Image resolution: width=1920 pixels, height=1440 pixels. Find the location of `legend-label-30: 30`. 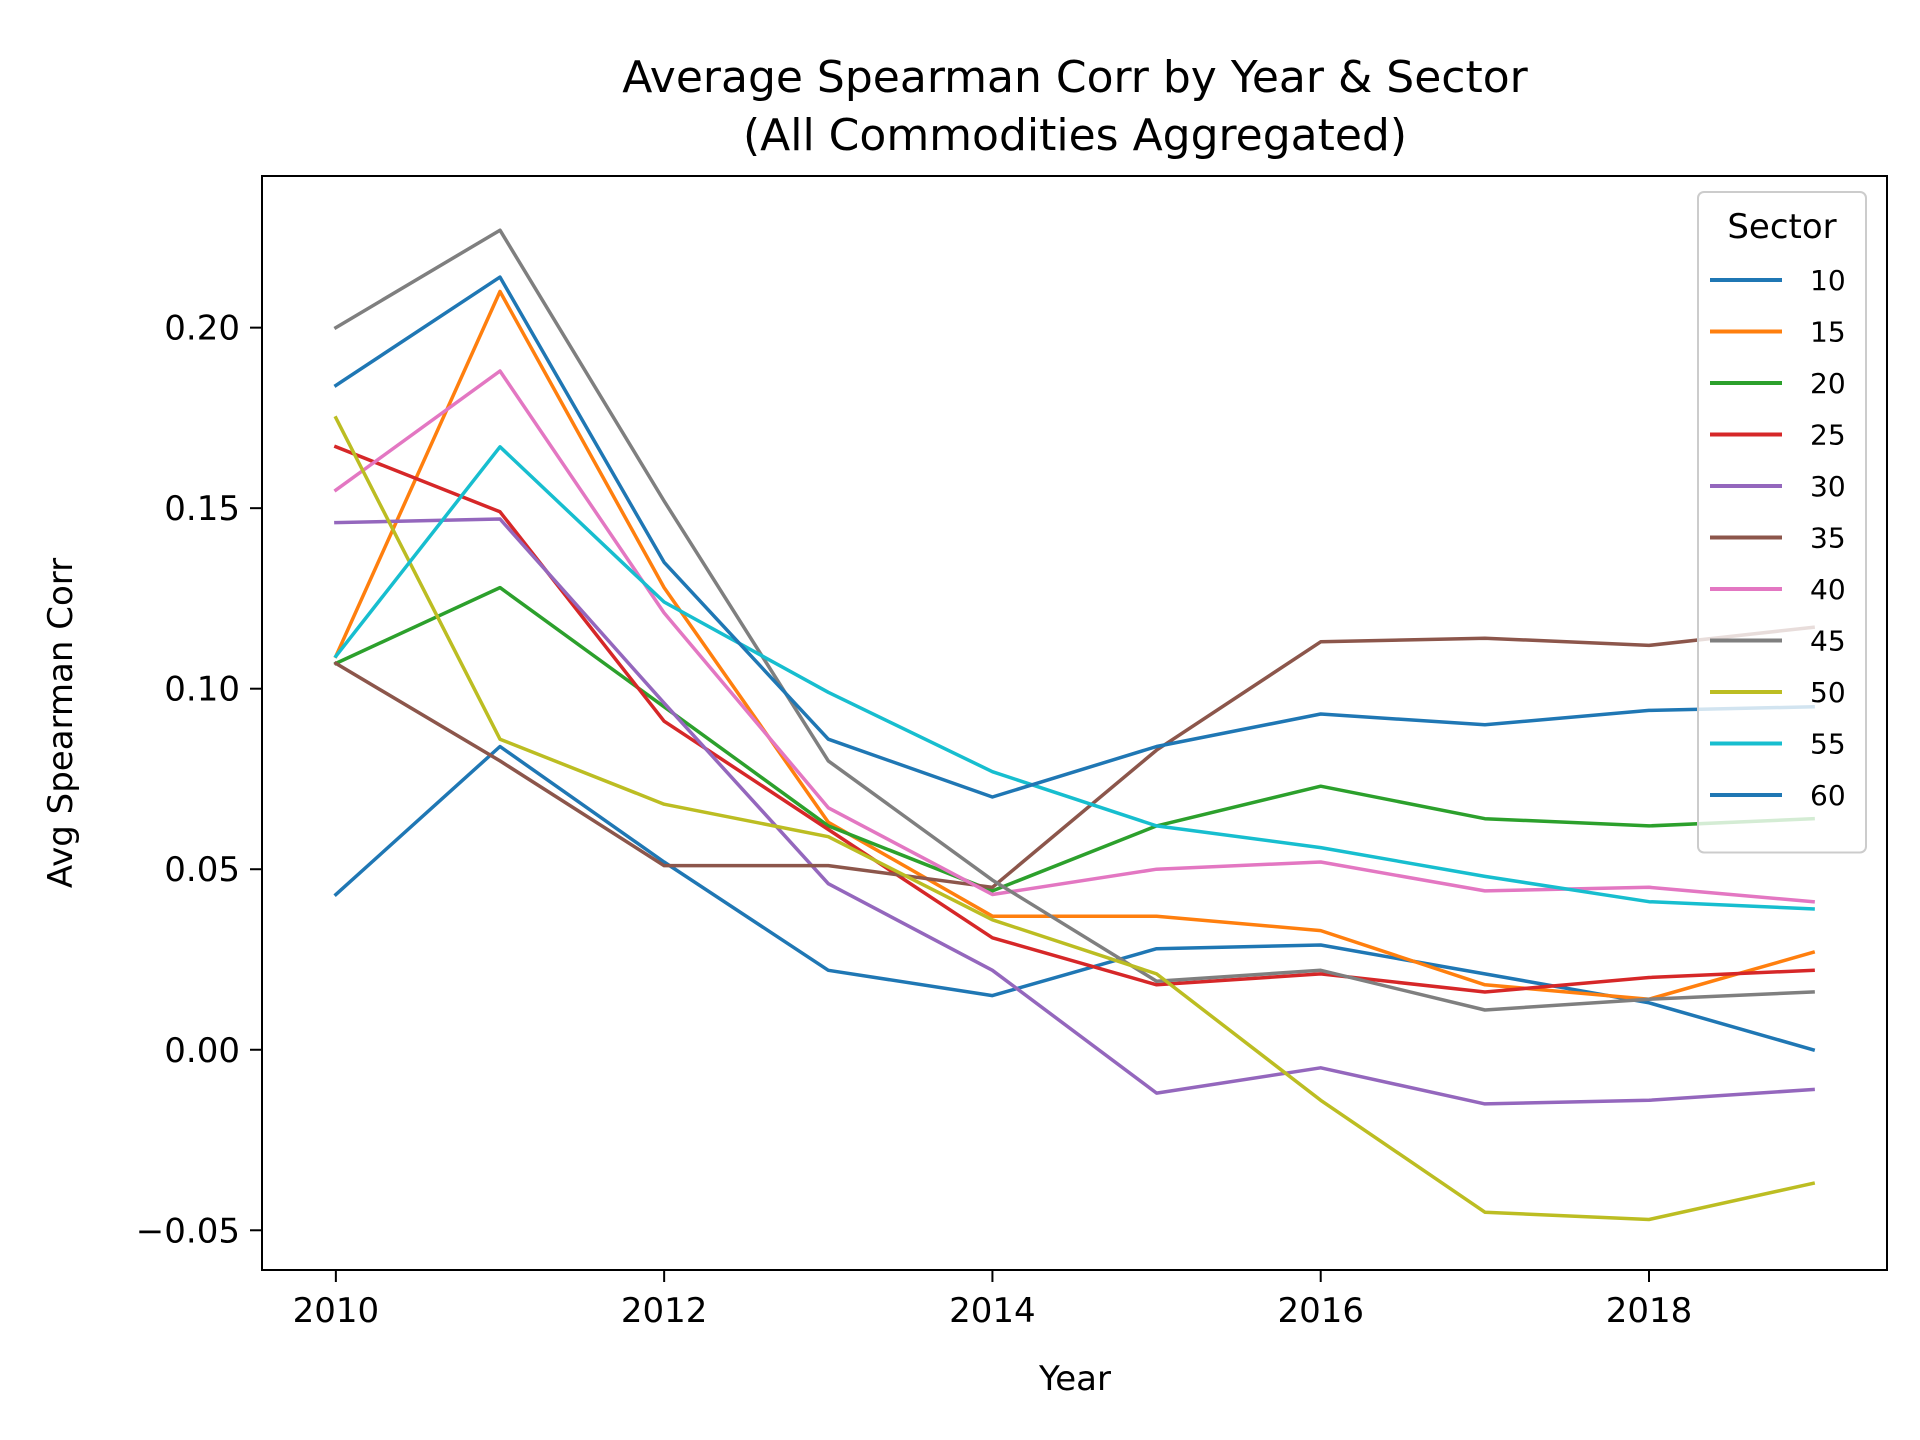

legend-label-30: 30 is located at coordinates (1828, 486).